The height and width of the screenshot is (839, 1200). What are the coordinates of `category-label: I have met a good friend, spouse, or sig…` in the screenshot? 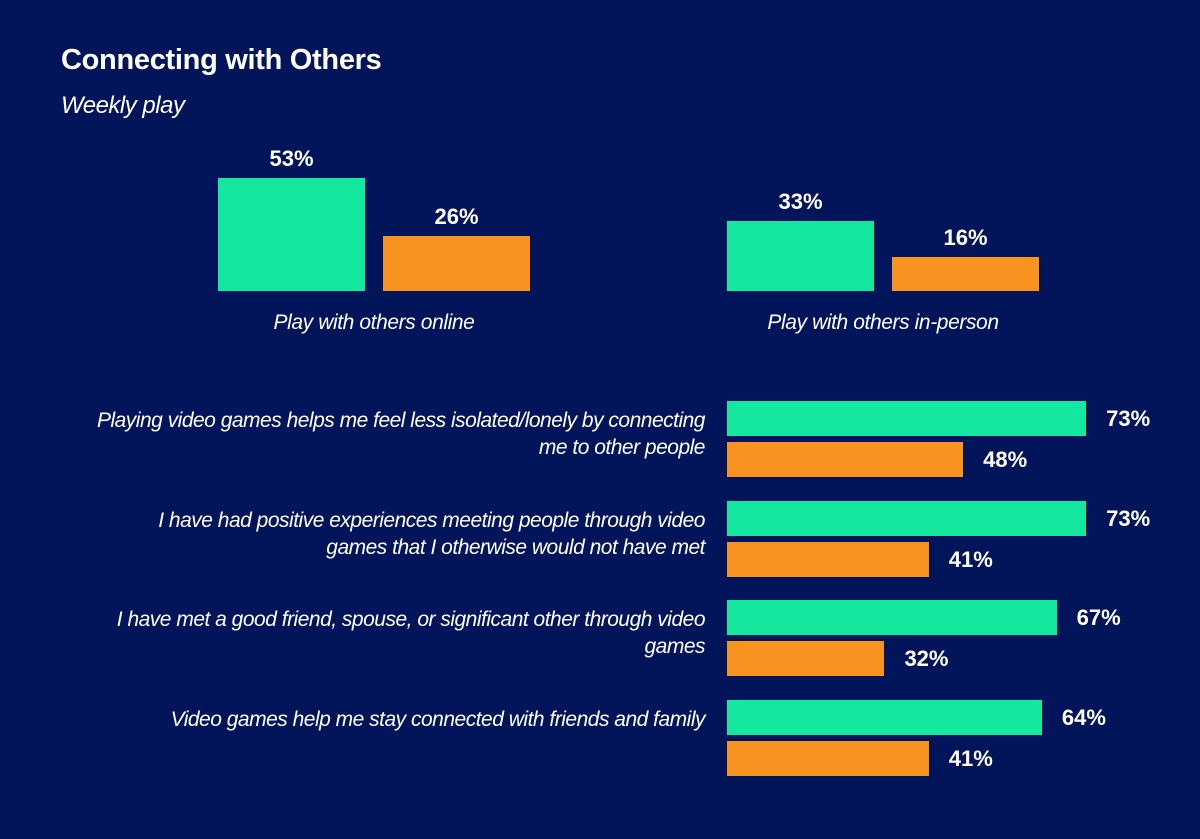 It's located at (411, 633).